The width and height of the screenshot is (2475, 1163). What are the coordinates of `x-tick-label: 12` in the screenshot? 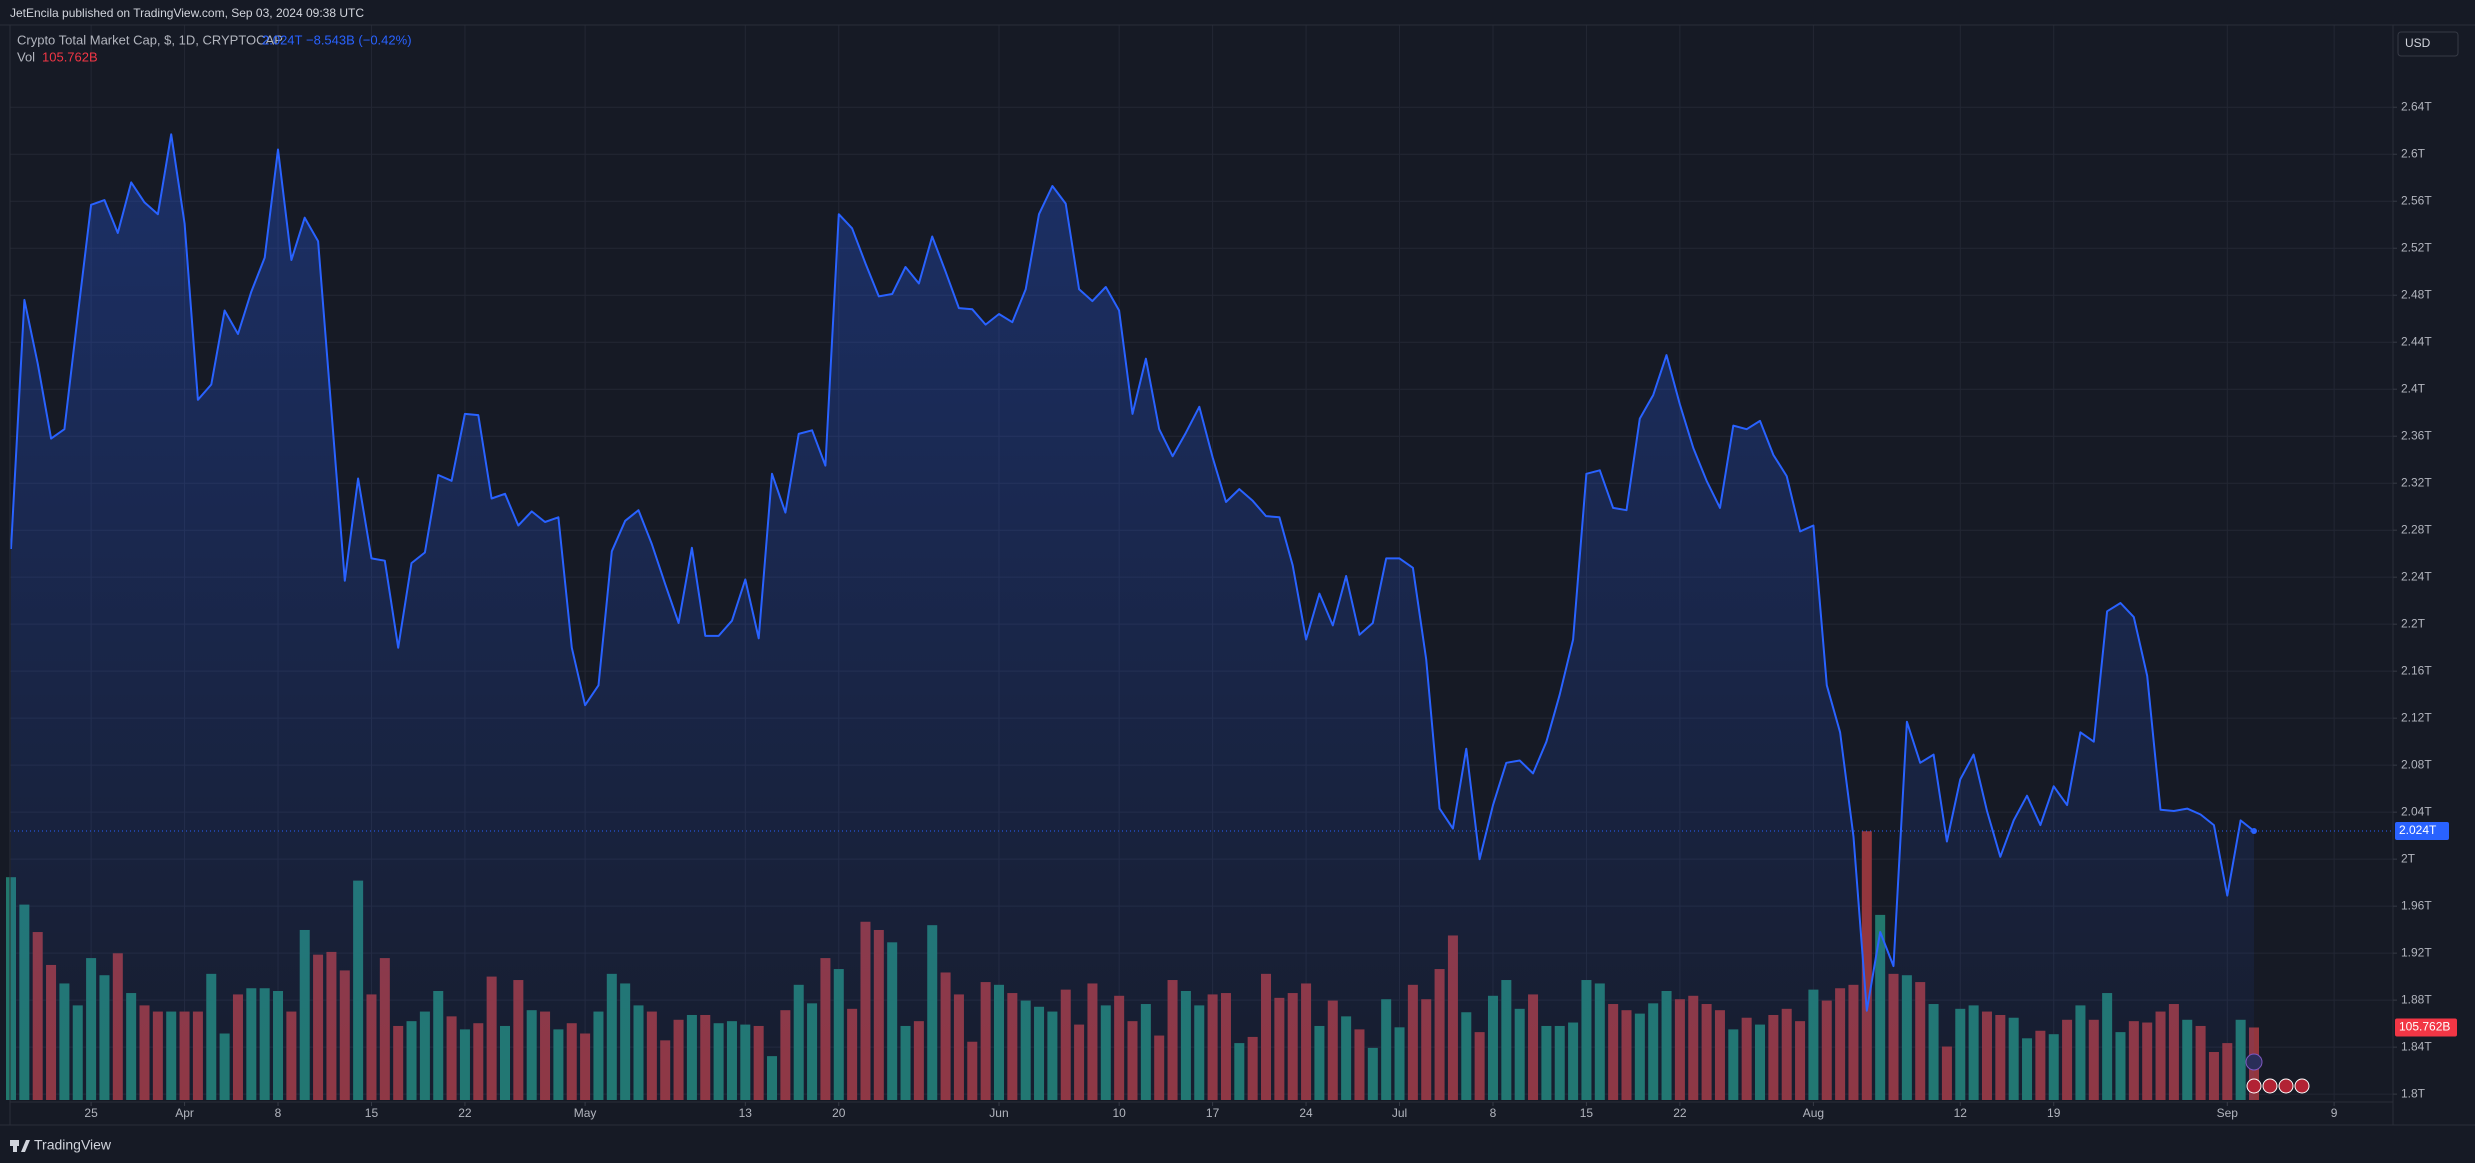 It's located at (1961, 1113).